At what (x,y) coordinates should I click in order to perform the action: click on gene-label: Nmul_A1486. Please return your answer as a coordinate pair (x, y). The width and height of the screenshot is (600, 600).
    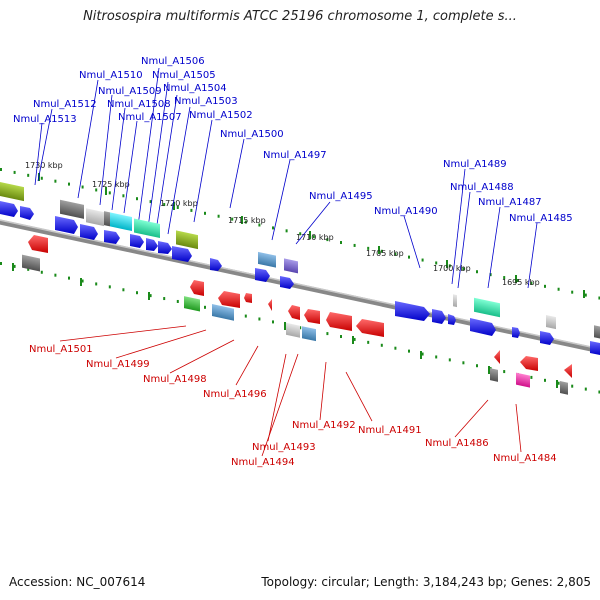
    Looking at the image, I should click on (457, 443).